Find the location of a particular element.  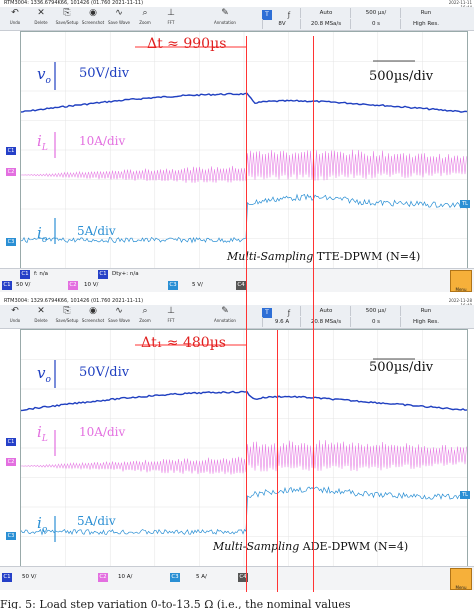

ch2-scale: 10 A/ is located at coordinates (125, 577).